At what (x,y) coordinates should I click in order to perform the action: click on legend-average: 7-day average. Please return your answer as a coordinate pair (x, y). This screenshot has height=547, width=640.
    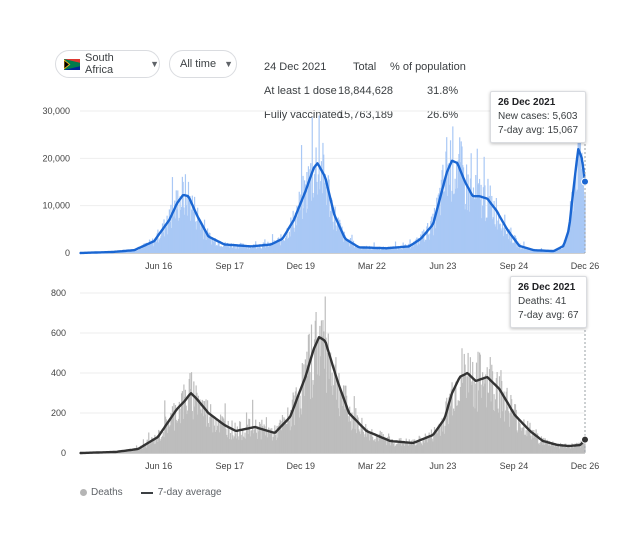
    Looking at the image, I should click on (189, 492).